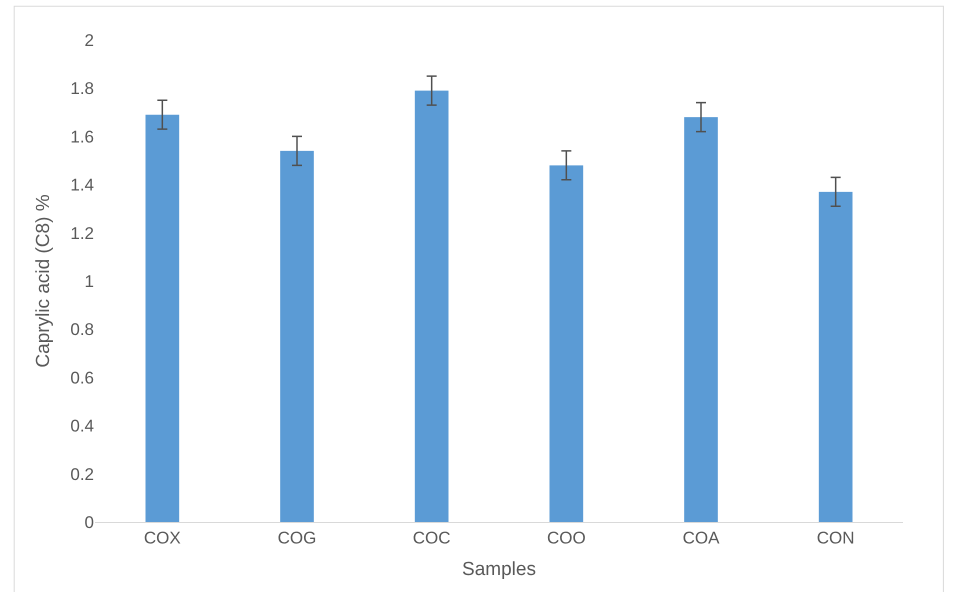 The width and height of the screenshot is (958, 592). Describe the element at coordinates (701, 538) in the screenshot. I see `x-tick-label: COA` at that location.